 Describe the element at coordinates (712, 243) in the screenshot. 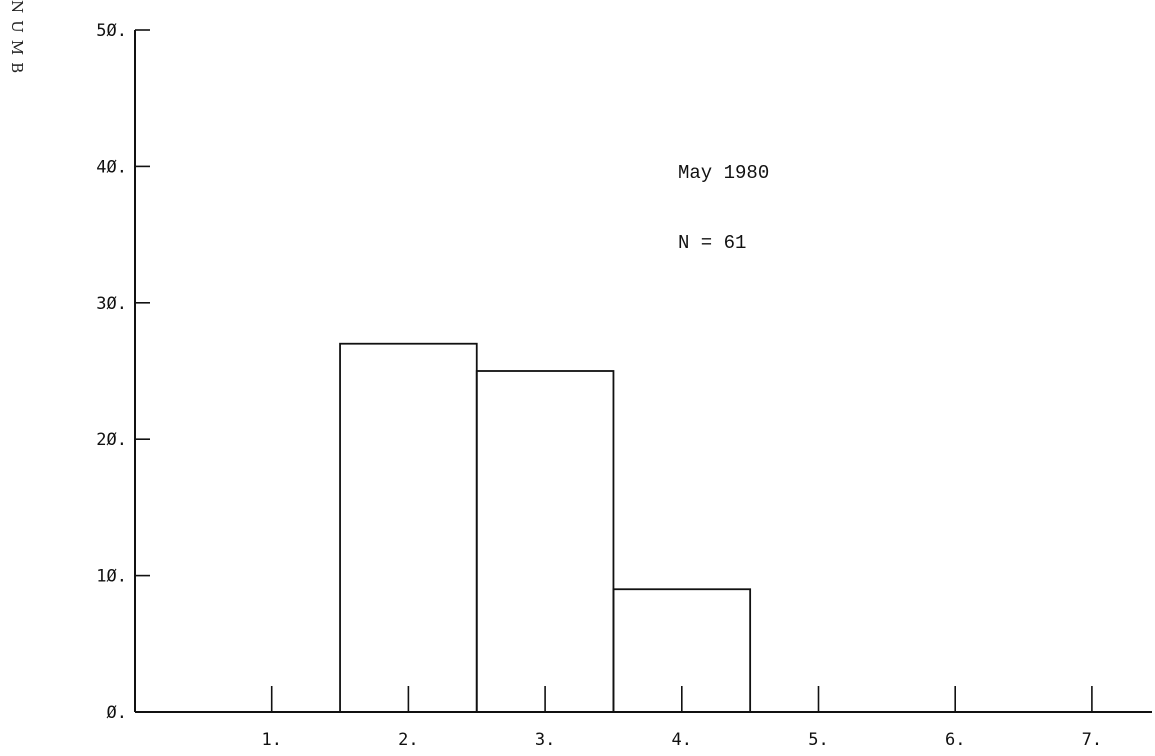

I see `sample-size-annotation: N = 61` at that location.